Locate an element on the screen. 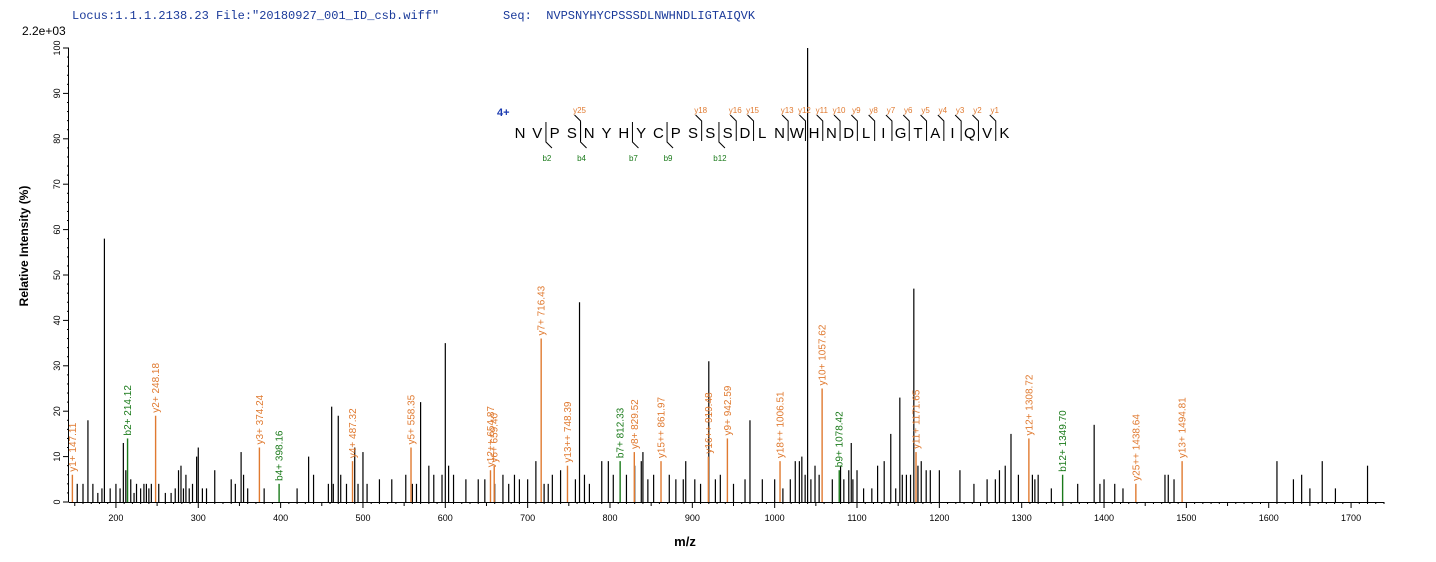  y-fragment-label: y1 is located at coordinates (995, 110).